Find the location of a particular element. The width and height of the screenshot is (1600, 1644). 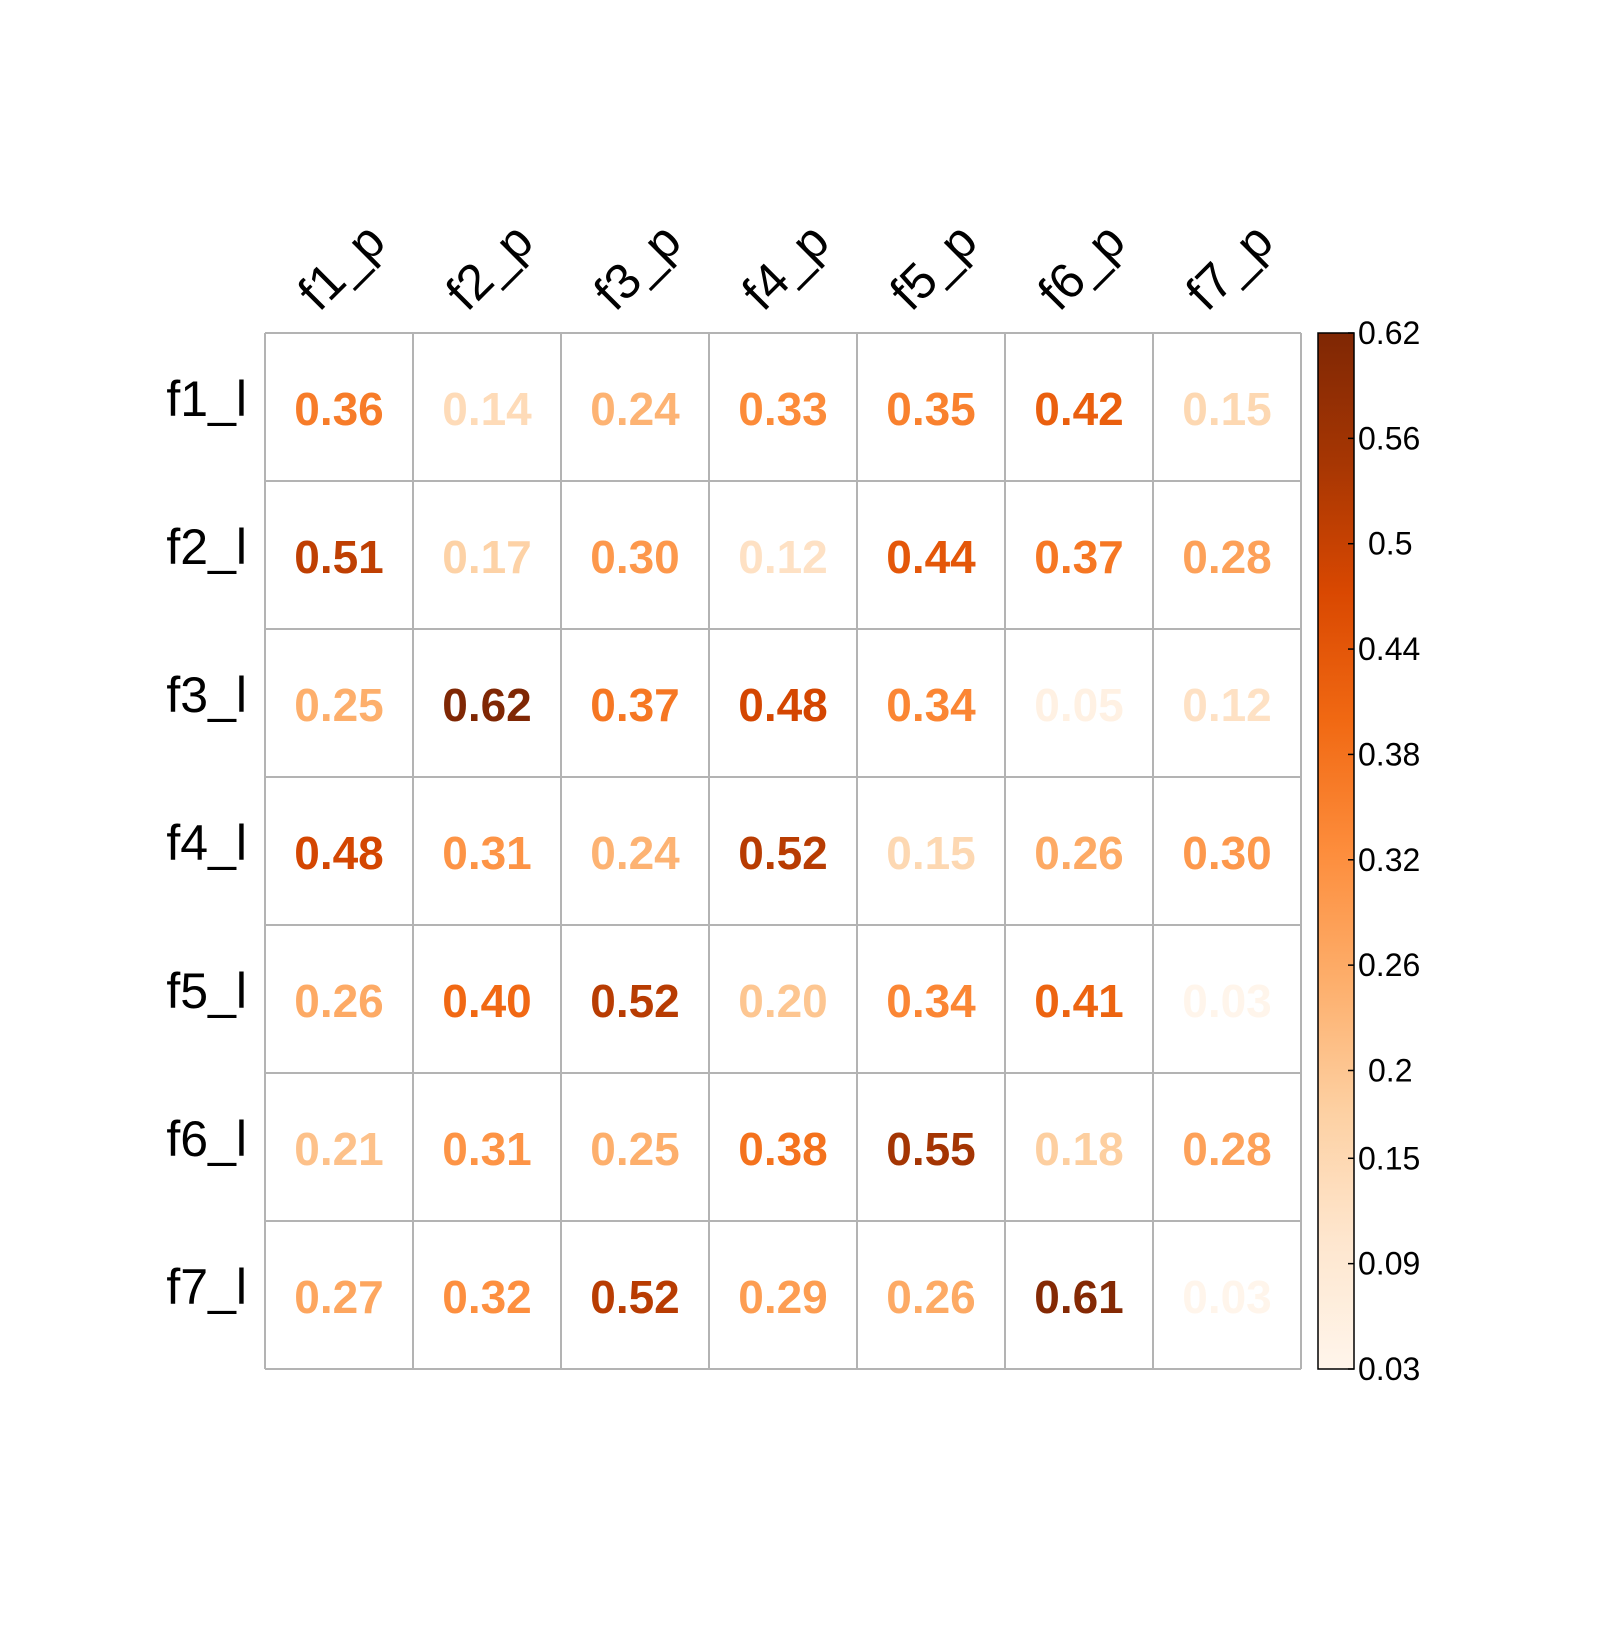

cell-value: 0.21 is located at coordinates (339, 1149).